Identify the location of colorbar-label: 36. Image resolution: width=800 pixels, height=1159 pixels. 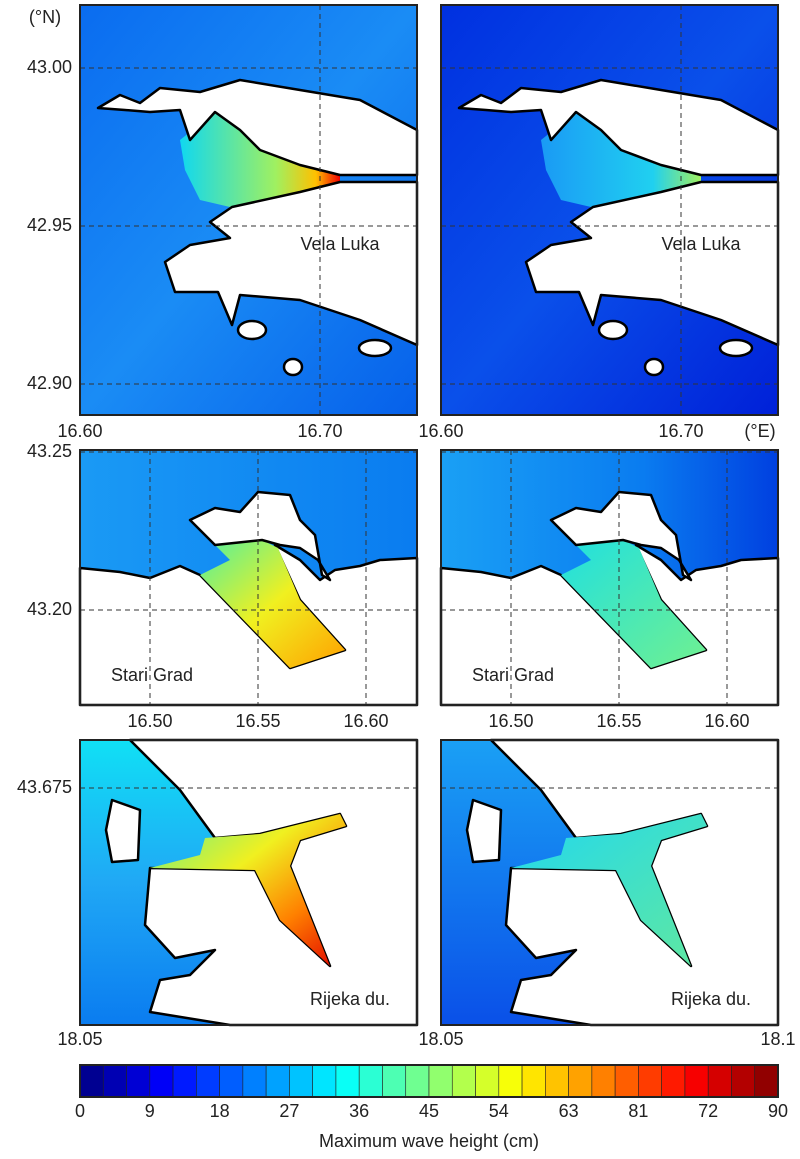
(359, 1111).